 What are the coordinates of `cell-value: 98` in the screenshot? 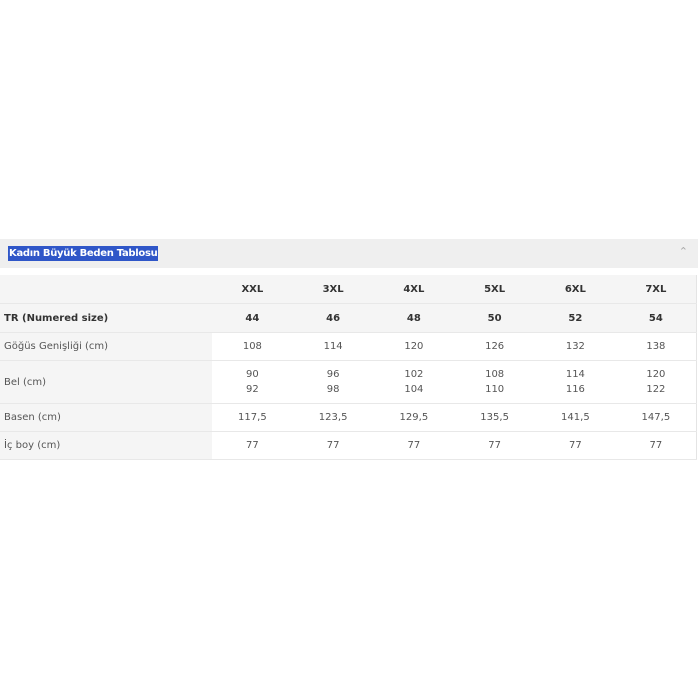 It's located at (333, 389).